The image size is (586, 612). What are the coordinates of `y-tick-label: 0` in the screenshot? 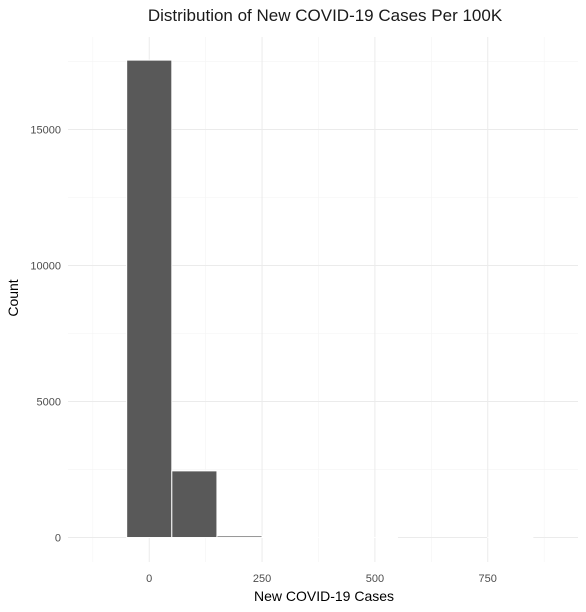 It's located at (58, 539).